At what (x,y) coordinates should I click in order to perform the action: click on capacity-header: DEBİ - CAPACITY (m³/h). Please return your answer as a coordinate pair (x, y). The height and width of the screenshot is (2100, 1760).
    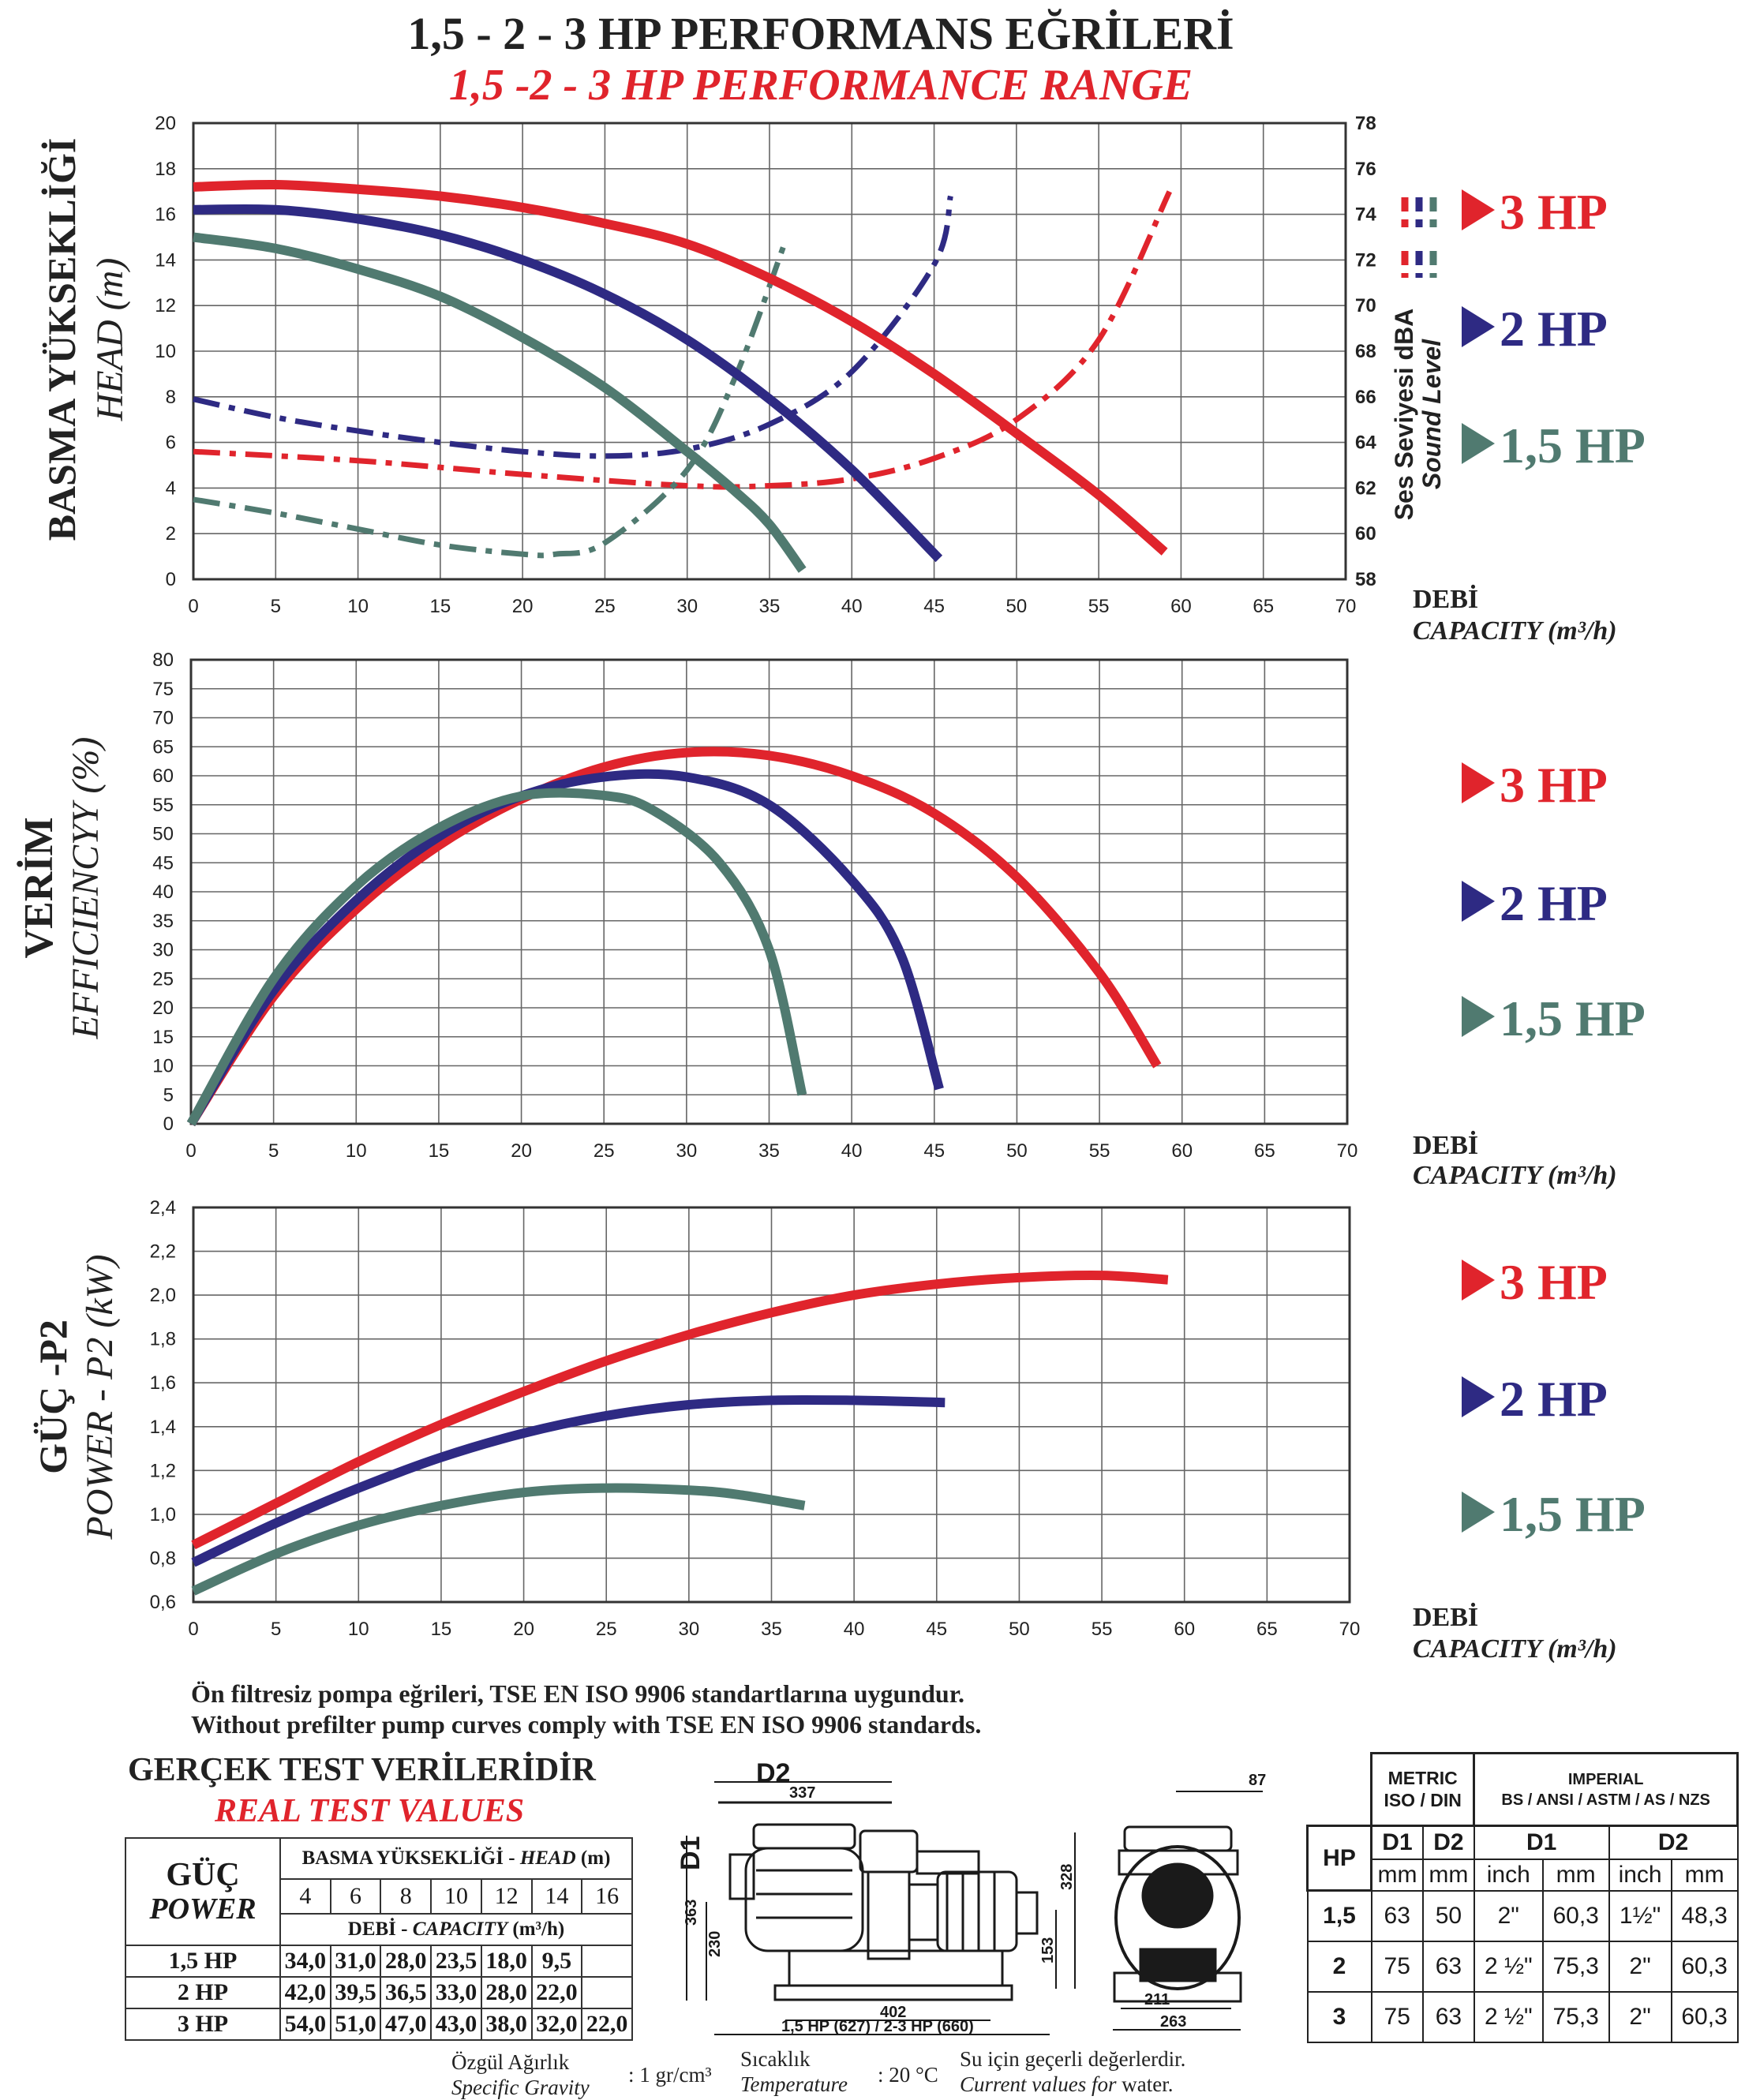
    Looking at the image, I should click on (456, 1930).